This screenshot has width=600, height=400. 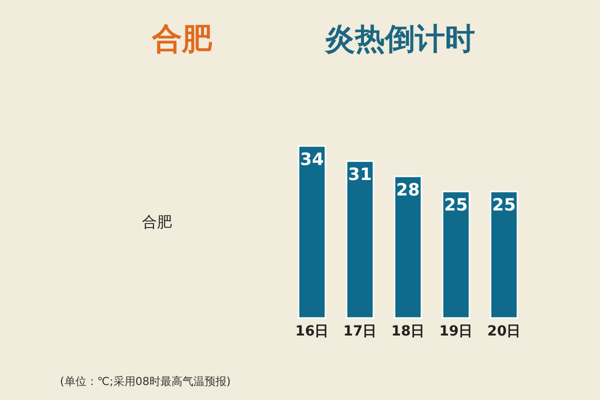 What do you see at coordinates (157, 222) in the screenshot?
I see `text: 合肥` at bounding box center [157, 222].